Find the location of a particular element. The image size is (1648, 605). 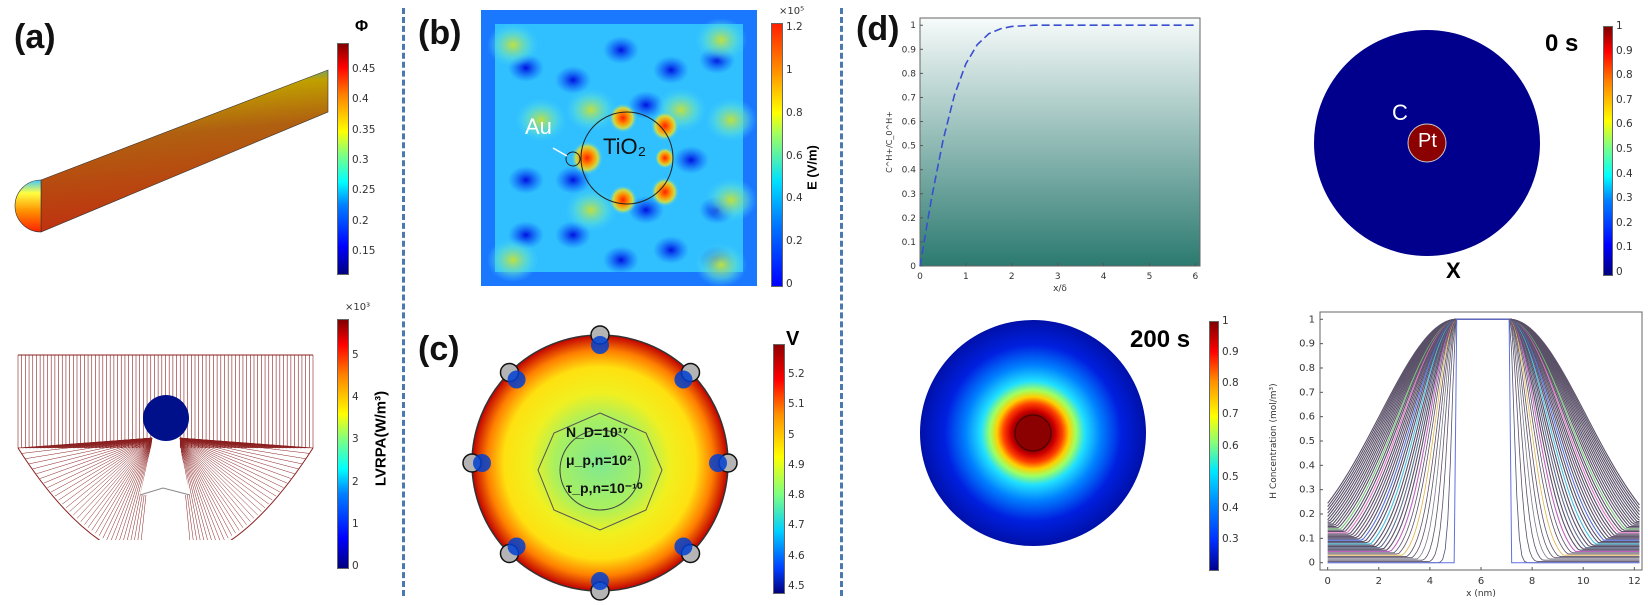

time-label-0s: 0 s is located at coordinates (1562, 43).